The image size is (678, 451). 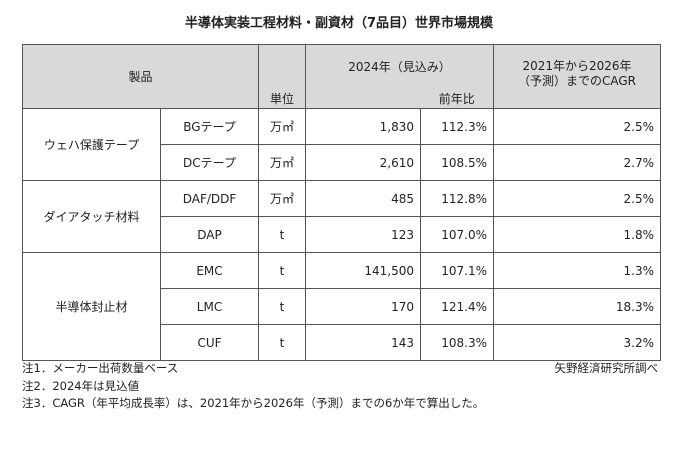 I want to click on header-yoy: 前年比, so click(x=457, y=98).